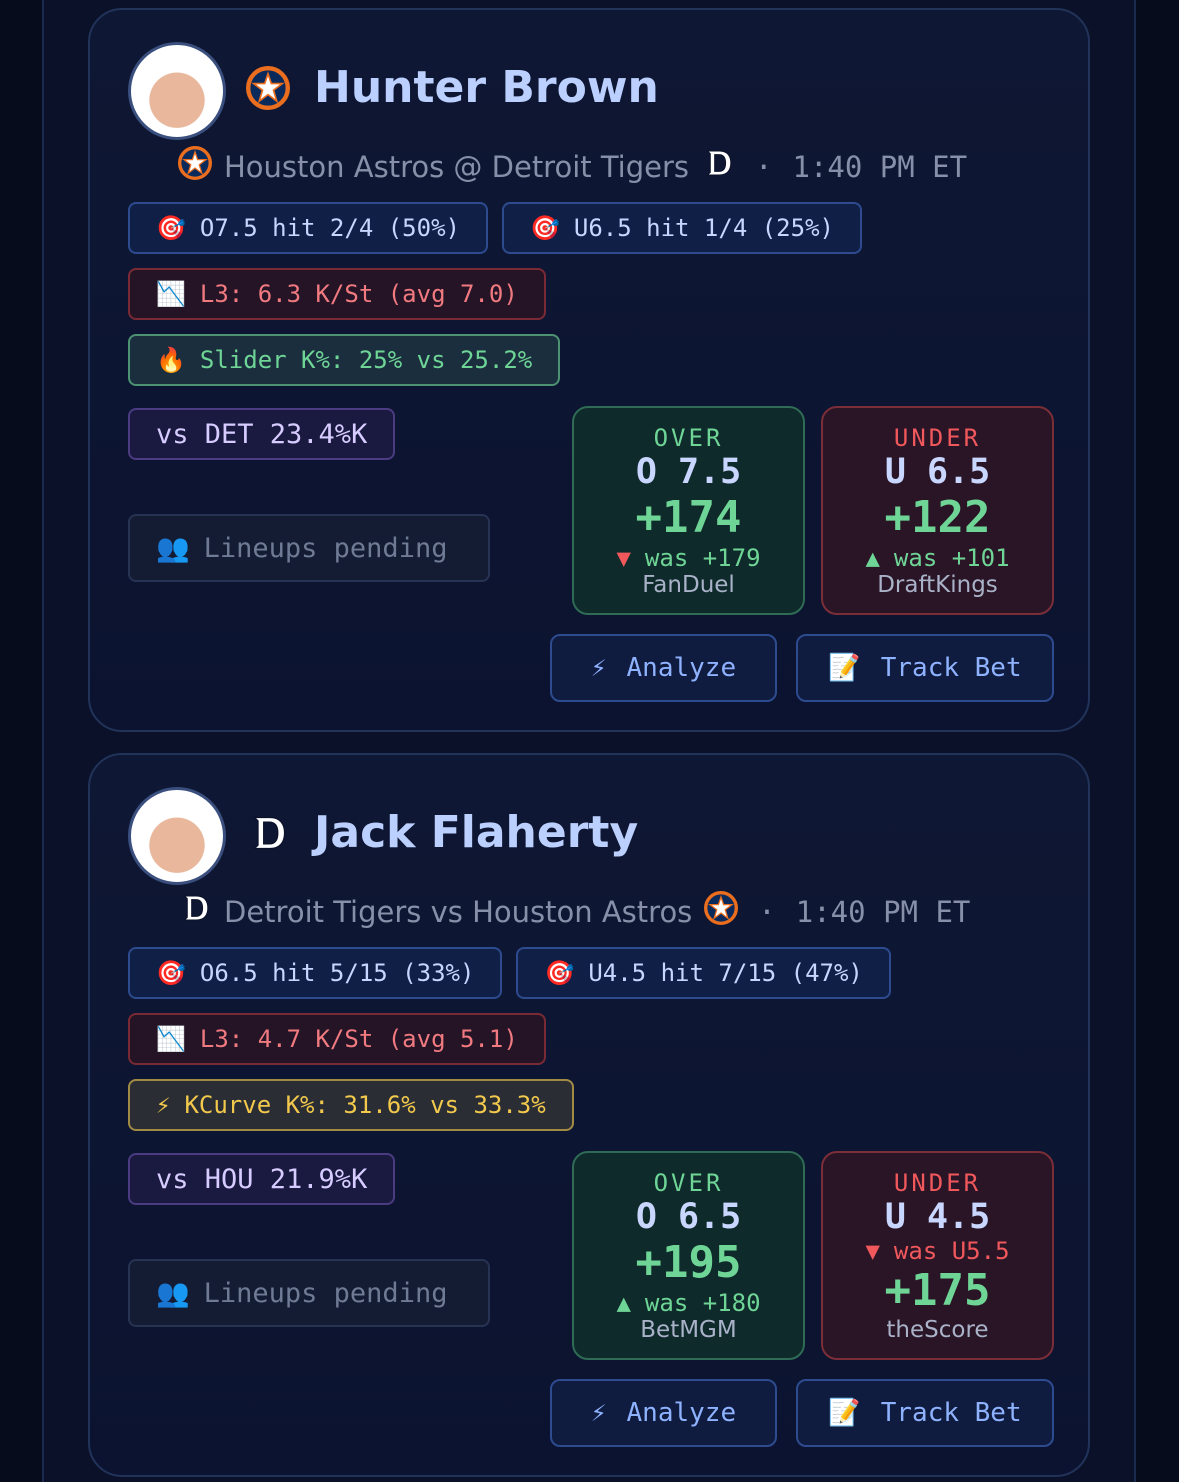  I want to click on trend-badge: 📉 L3: 6.3 K/St (avg 7.0), so click(337, 294).